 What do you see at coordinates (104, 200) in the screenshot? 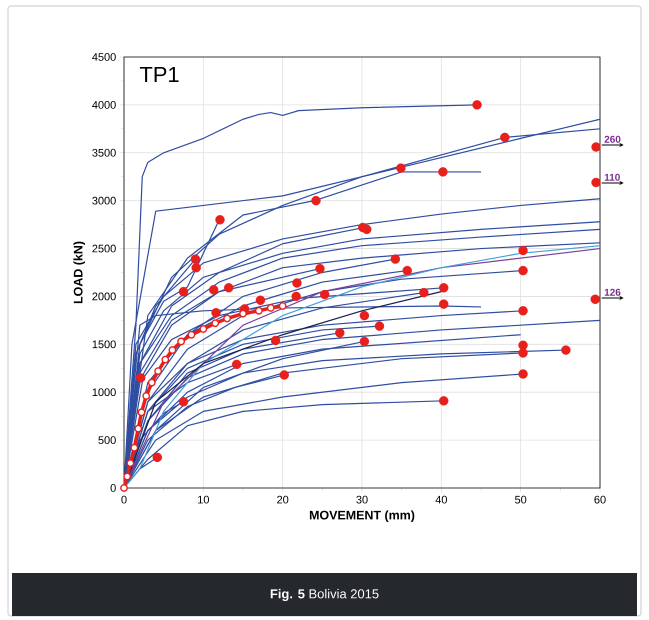
I see `y-tick-label: 3000` at bounding box center [104, 200].